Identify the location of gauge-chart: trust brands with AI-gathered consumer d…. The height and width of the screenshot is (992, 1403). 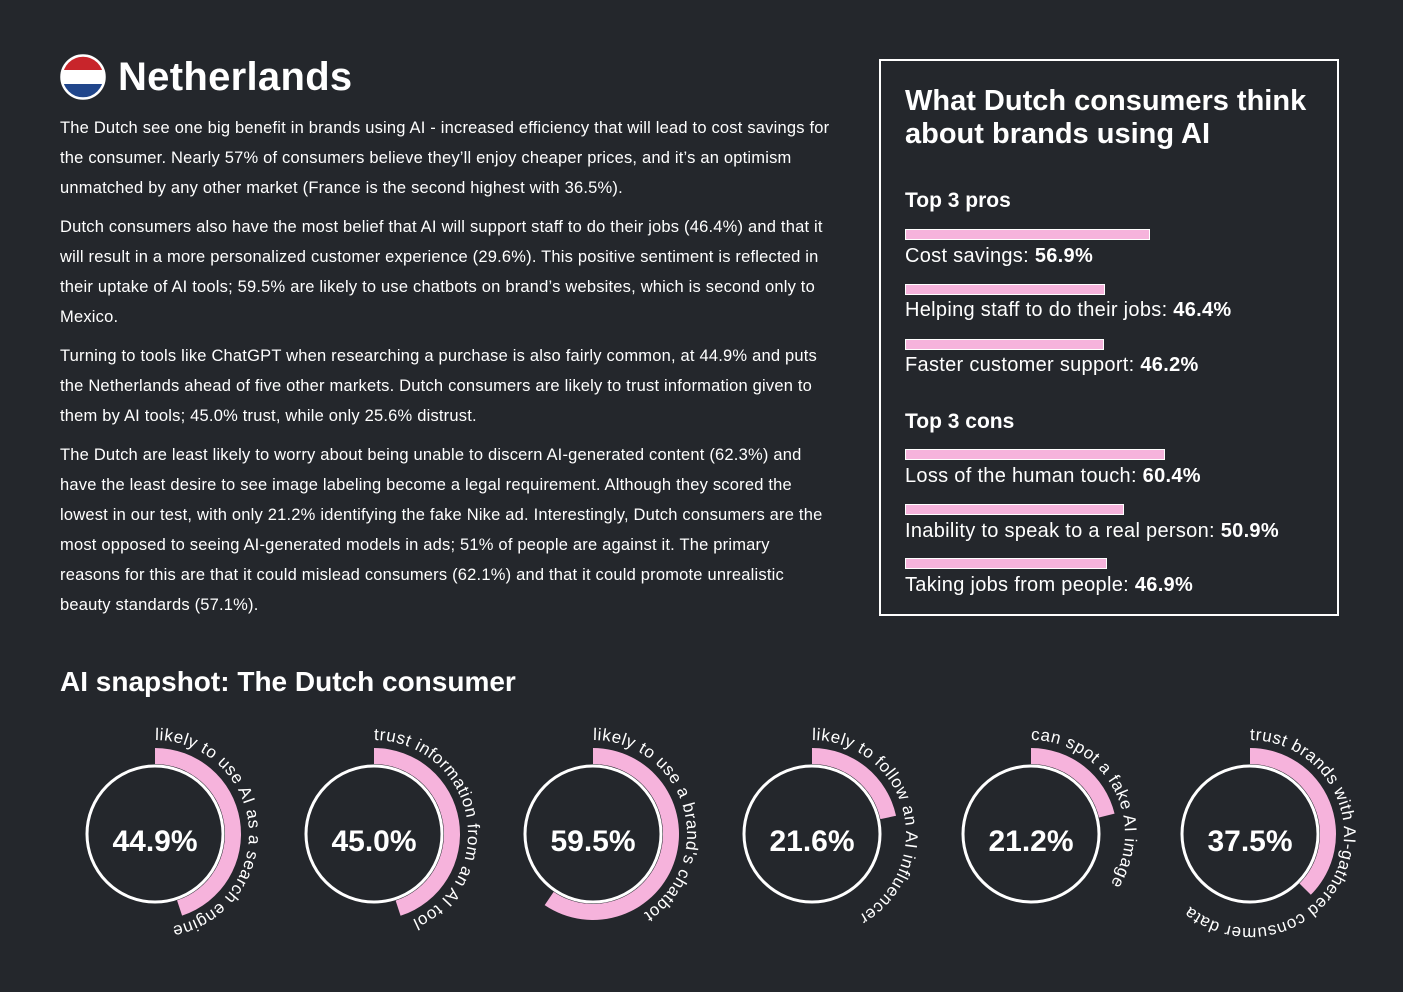
(1269, 834).